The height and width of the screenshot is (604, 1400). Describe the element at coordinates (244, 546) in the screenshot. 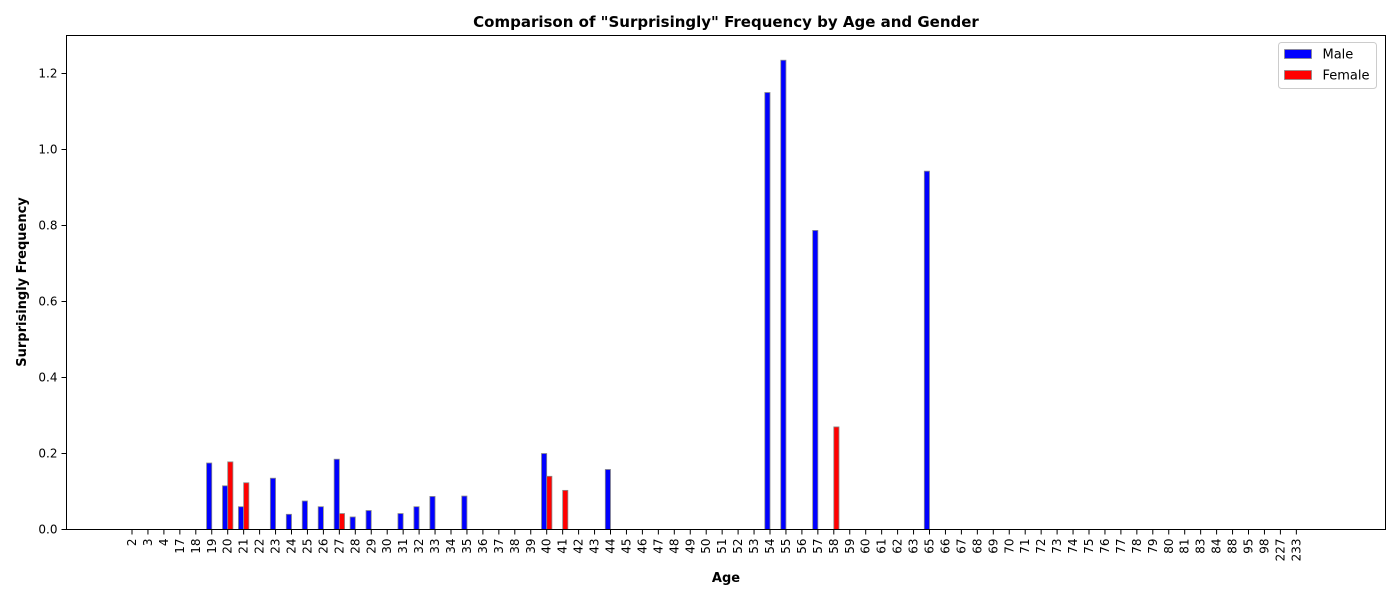

I see `x-tick-label: 21` at that location.